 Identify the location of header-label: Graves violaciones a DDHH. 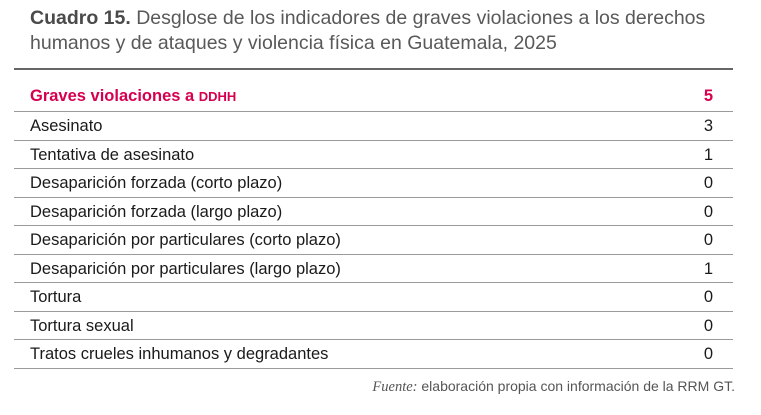
(133, 96).